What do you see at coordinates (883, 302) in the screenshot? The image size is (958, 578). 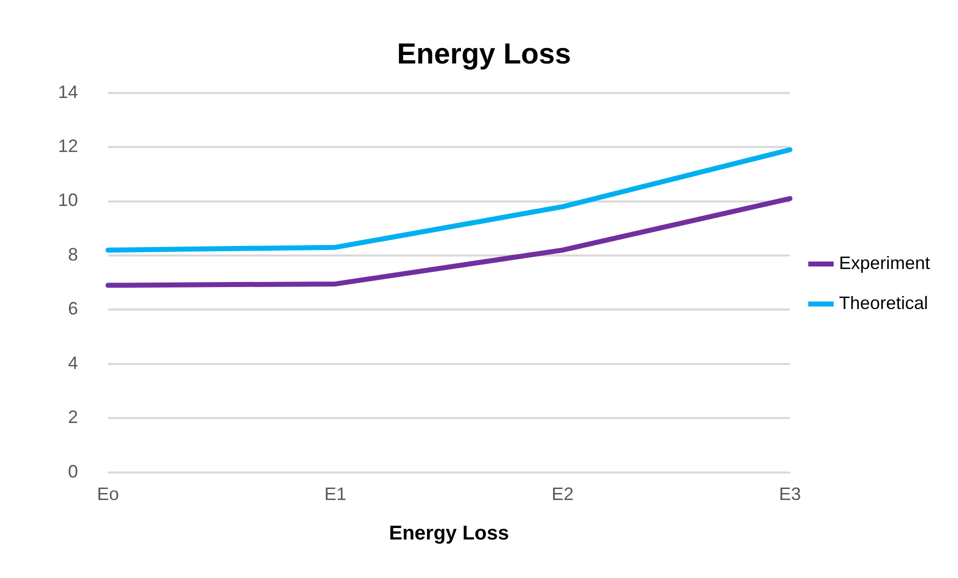 I see `legend-label: Theoretical` at bounding box center [883, 302].